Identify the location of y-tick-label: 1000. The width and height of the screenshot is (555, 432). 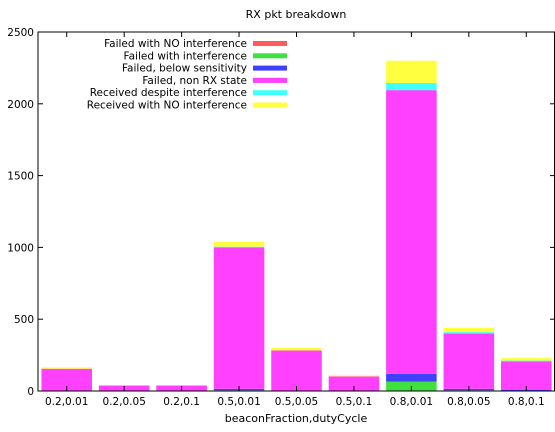
(20, 248).